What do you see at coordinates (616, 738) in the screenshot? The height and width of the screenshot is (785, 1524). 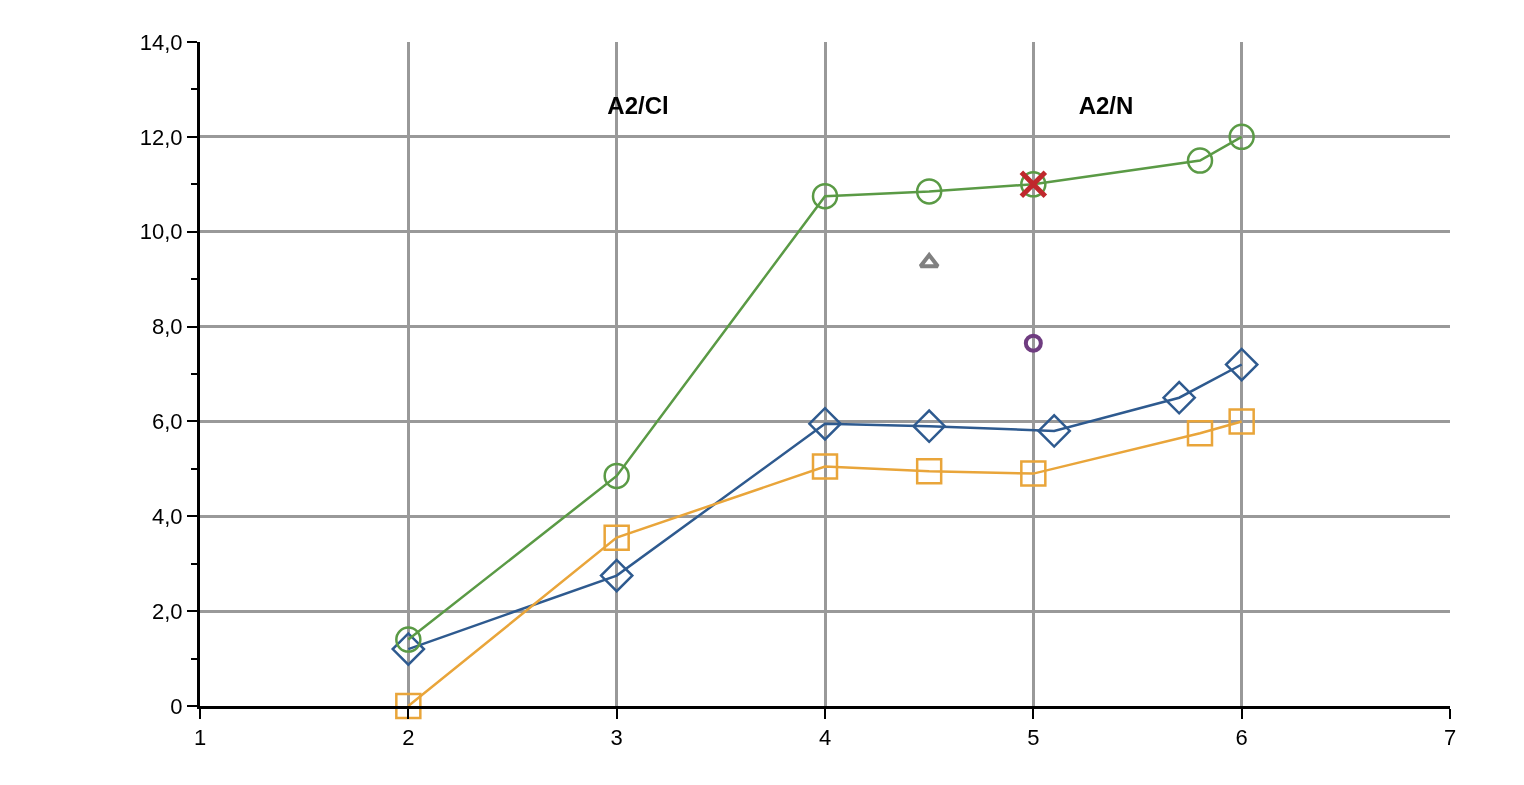 I see `x-tick-label: 3` at bounding box center [616, 738].